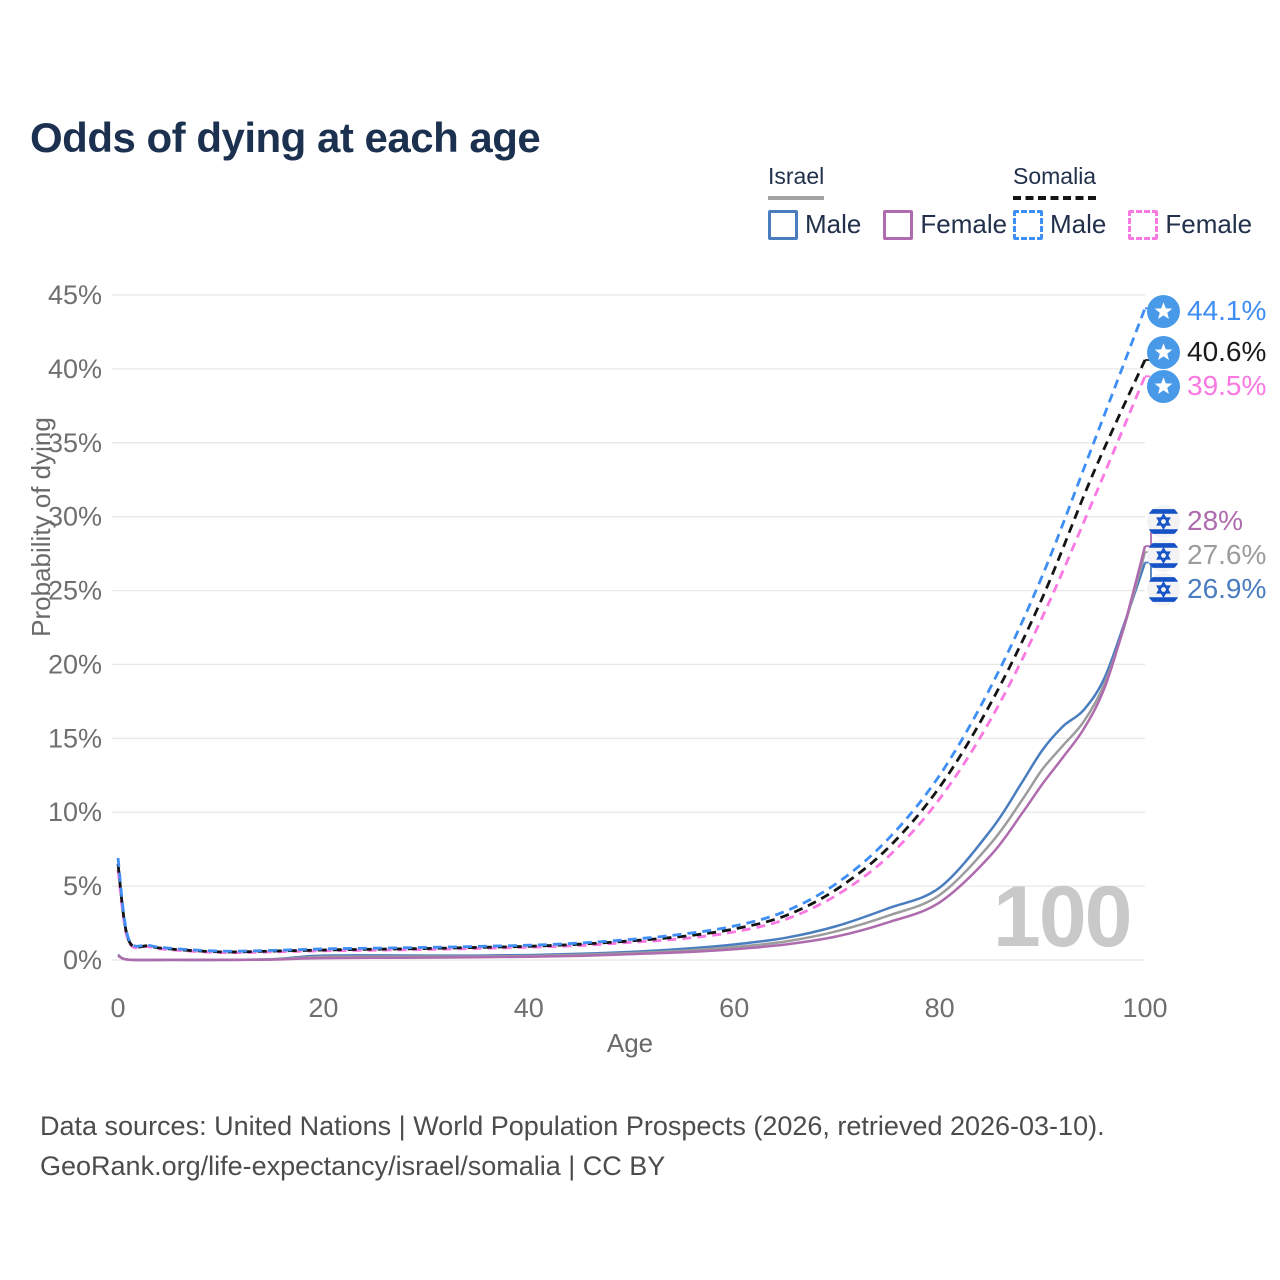  Describe the element at coordinates (833, 224) in the screenshot. I see `legend-israel-male-label: Male` at that location.